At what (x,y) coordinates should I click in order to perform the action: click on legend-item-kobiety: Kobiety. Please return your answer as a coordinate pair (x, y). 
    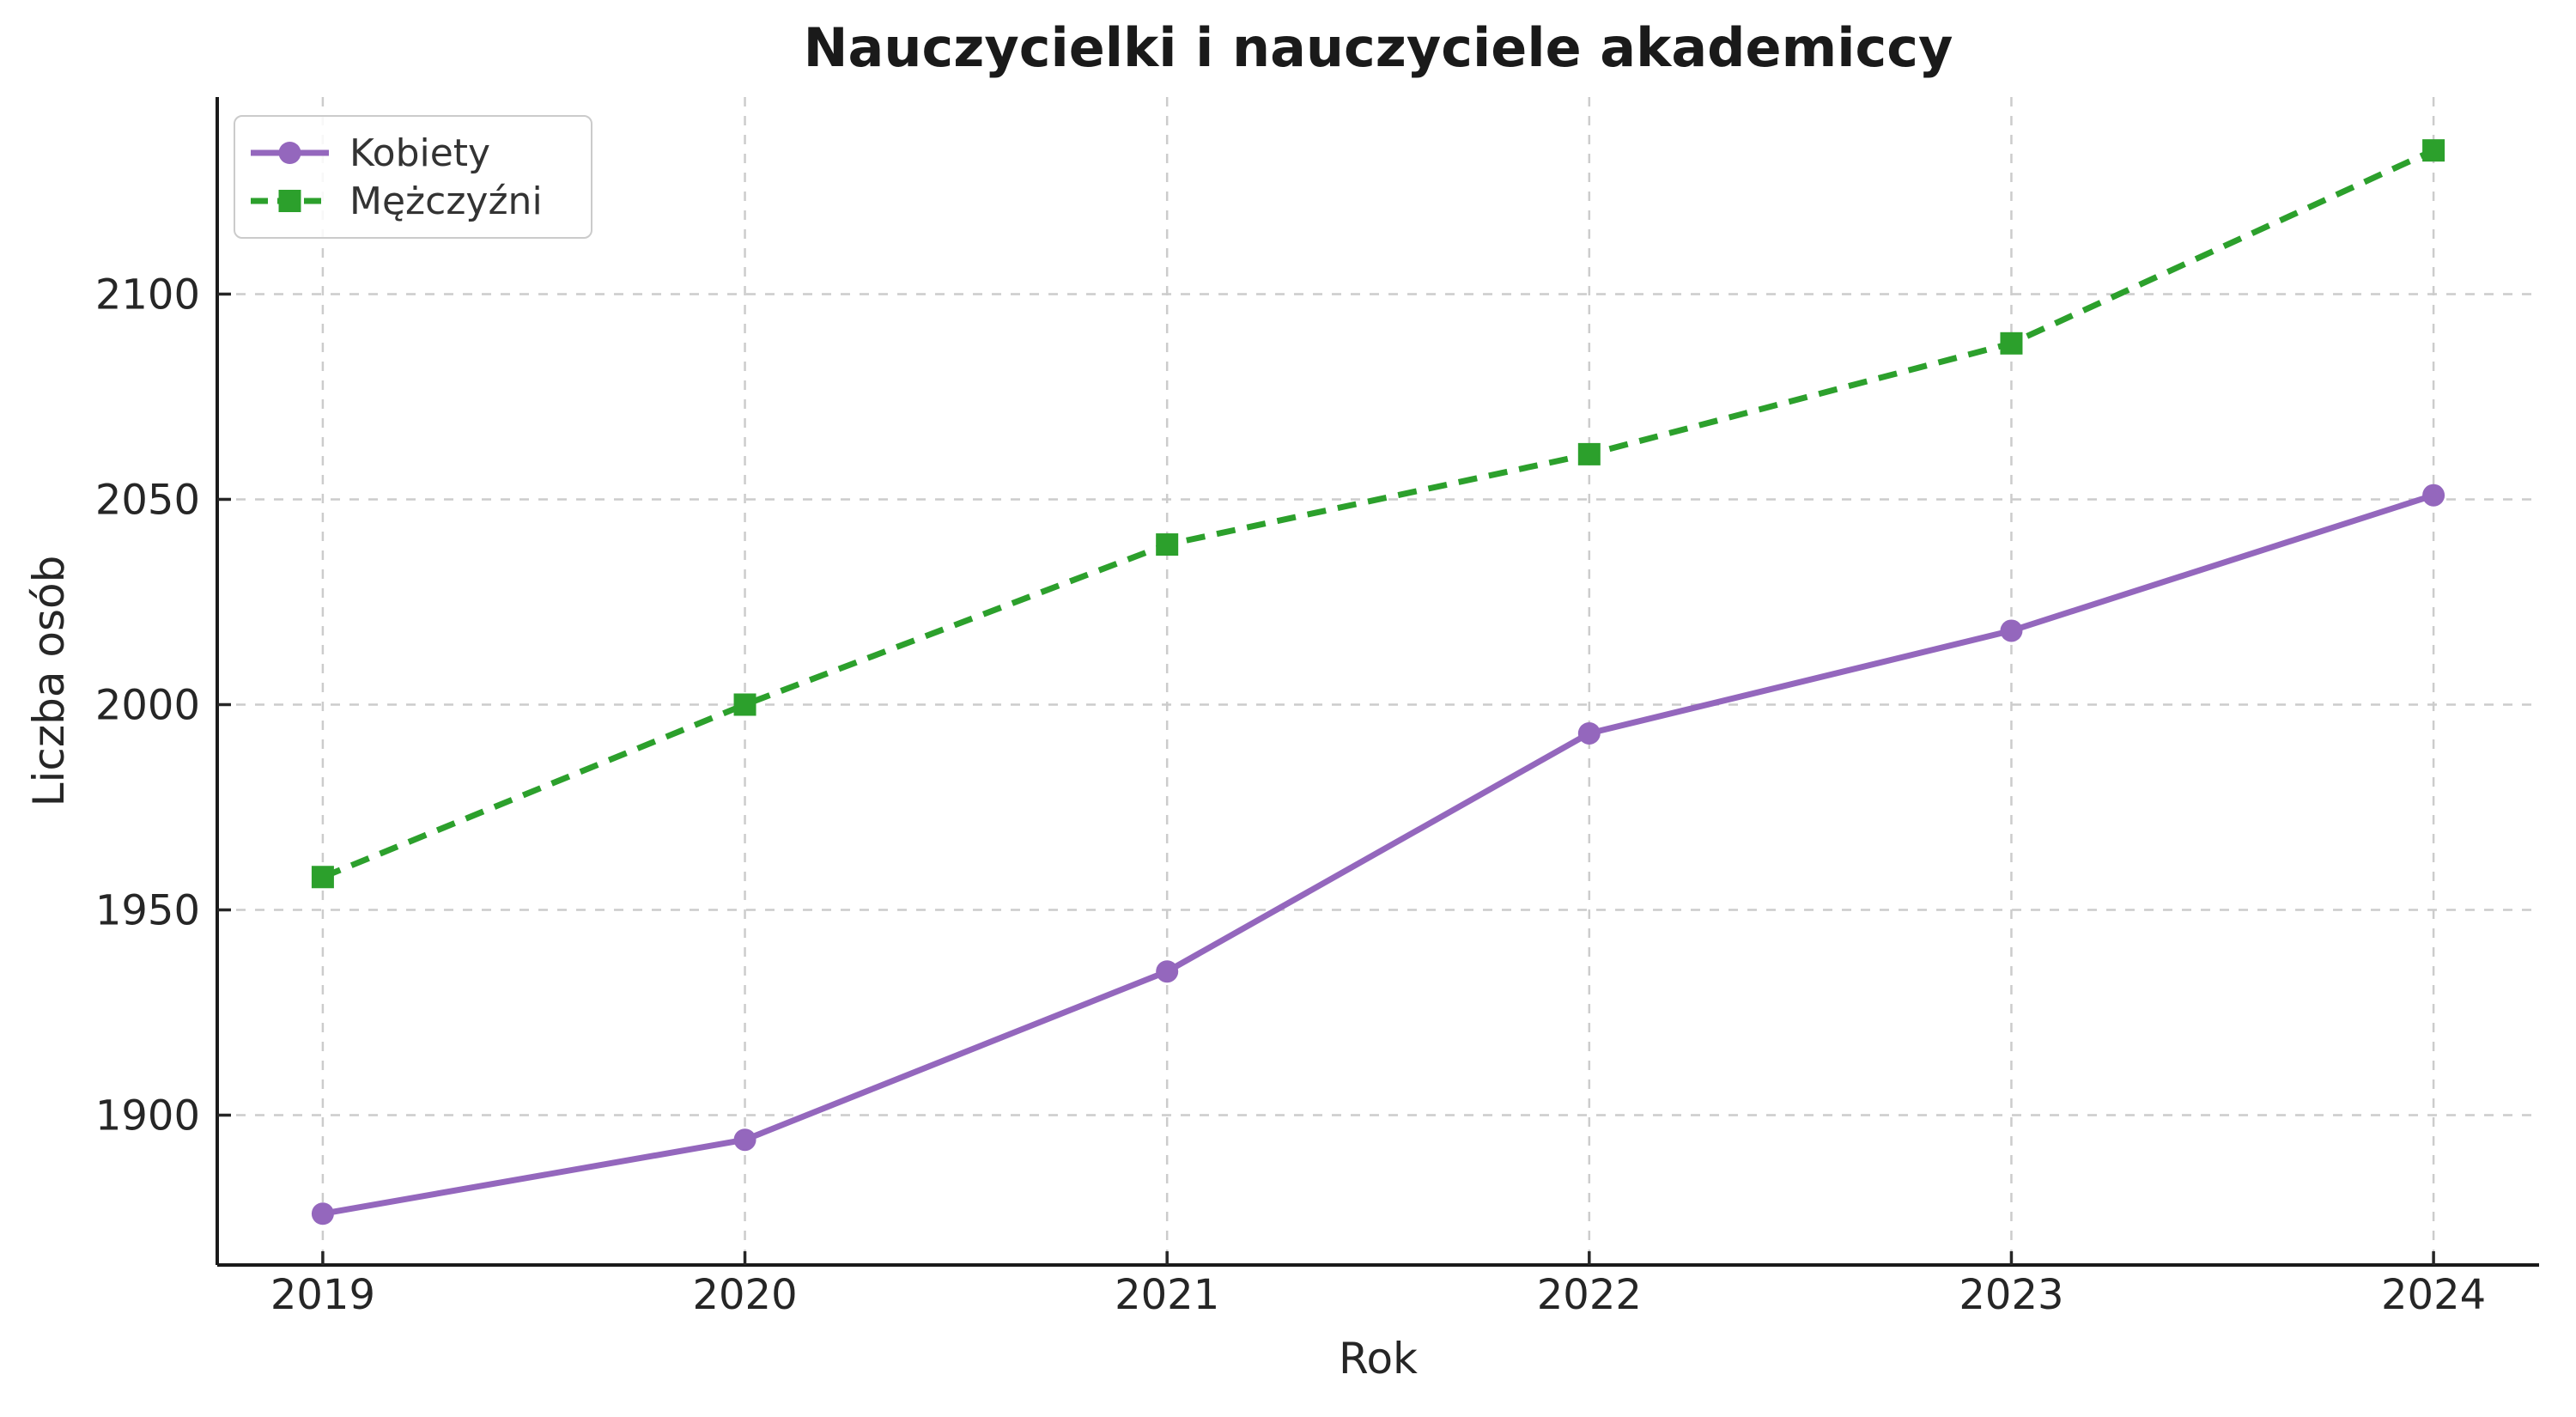
    Looking at the image, I should click on (420, 153).